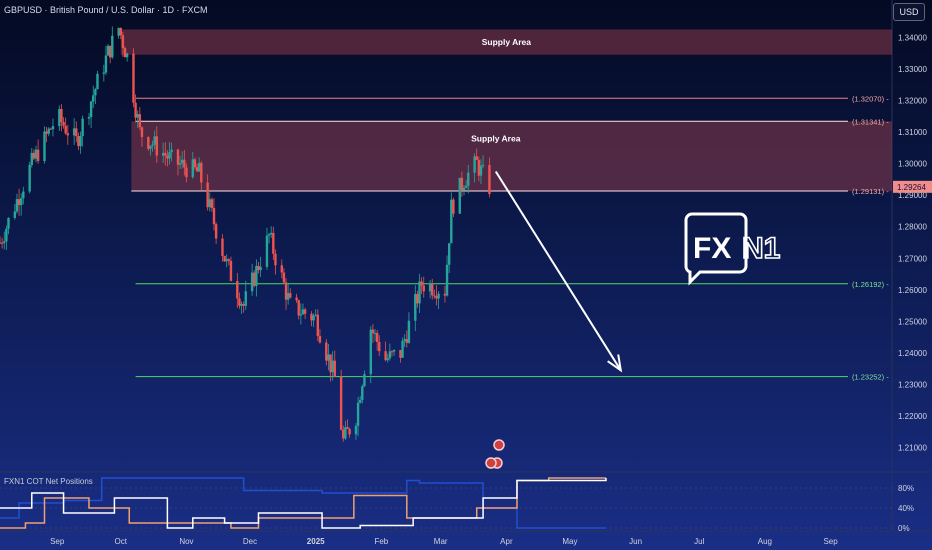 The height and width of the screenshot is (550, 932). Describe the element at coordinates (906, 508) in the screenshot. I see `cot-tick-label: 40%` at that location.